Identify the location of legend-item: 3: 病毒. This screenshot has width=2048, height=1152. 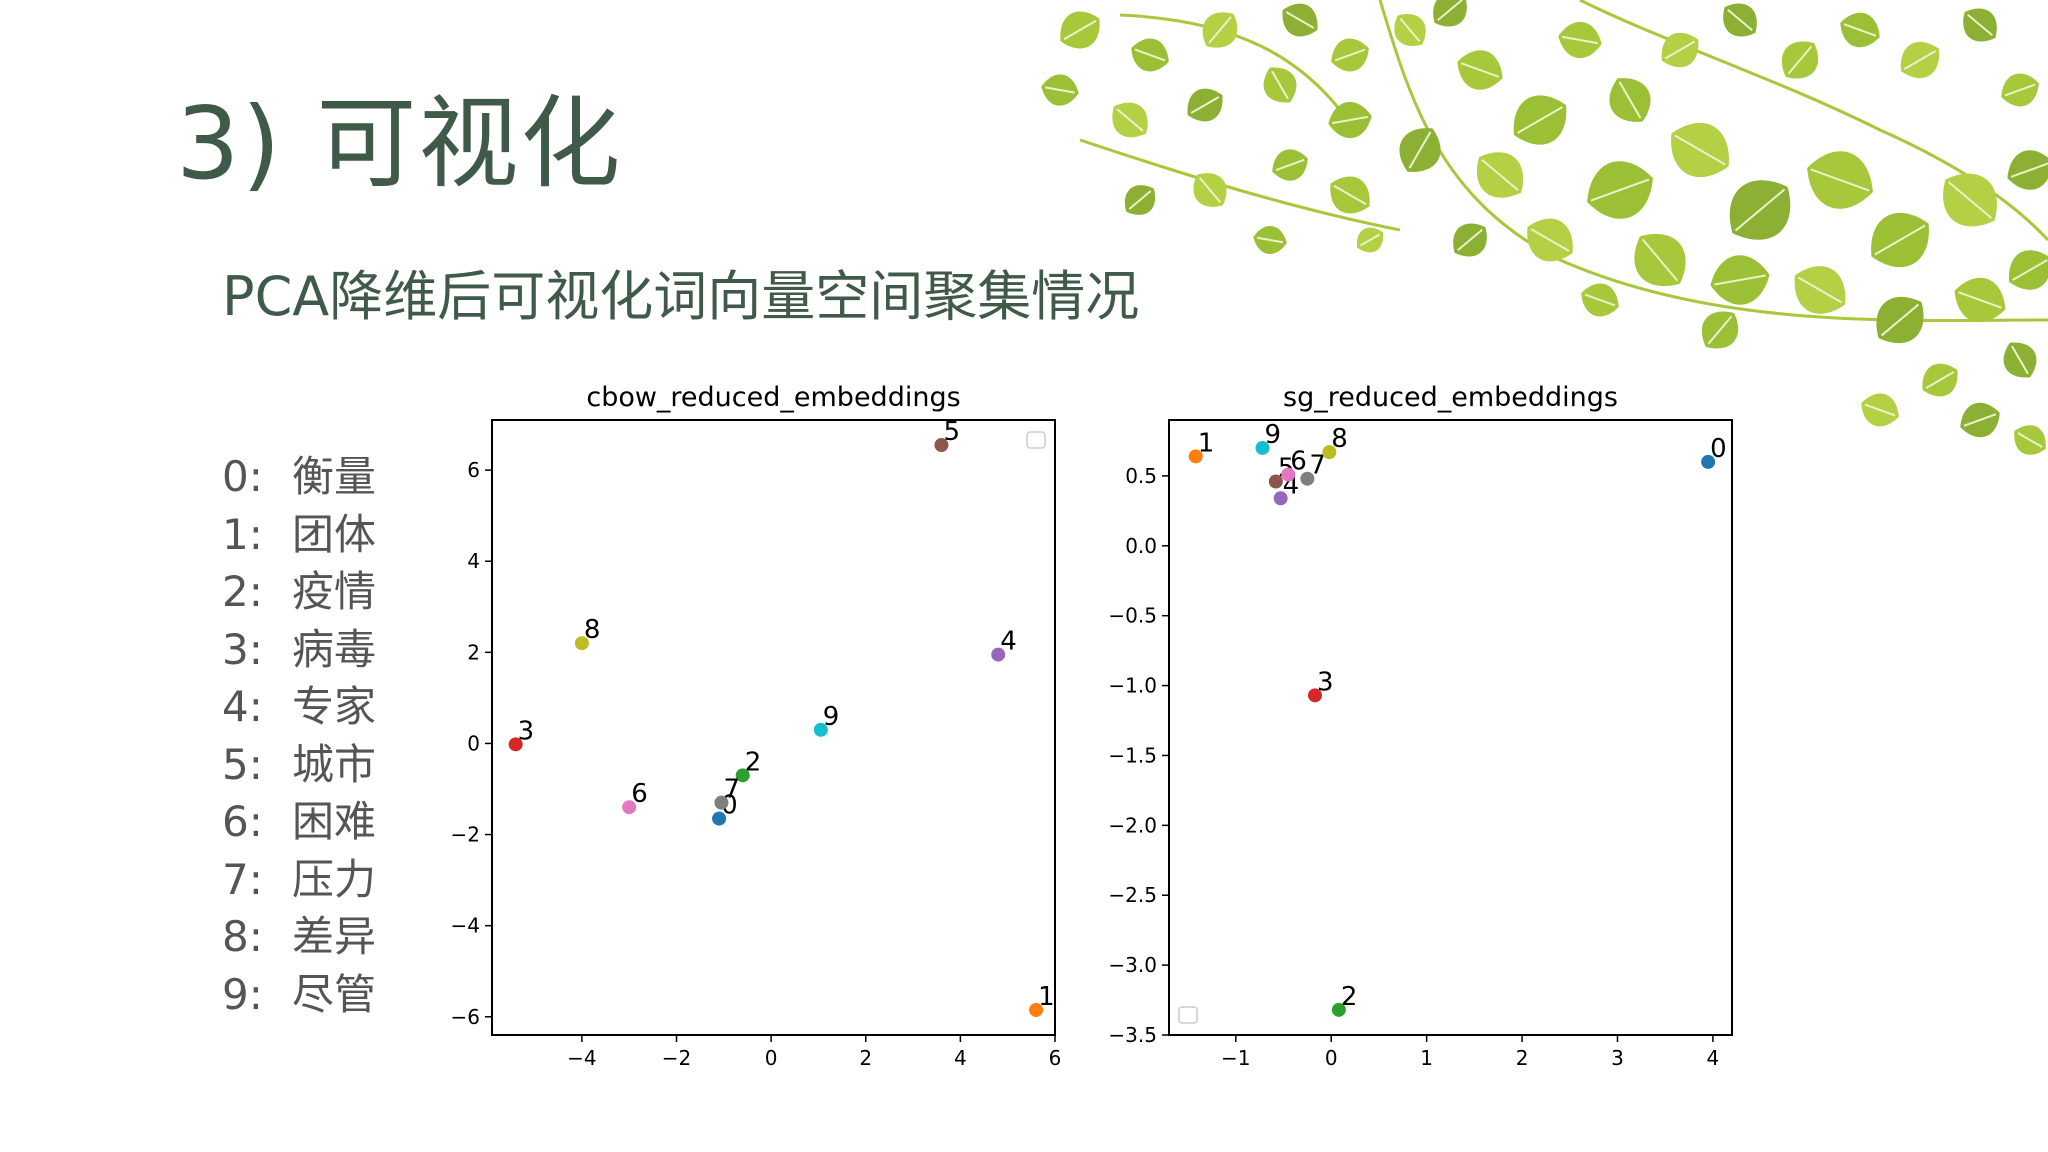
(299, 650).